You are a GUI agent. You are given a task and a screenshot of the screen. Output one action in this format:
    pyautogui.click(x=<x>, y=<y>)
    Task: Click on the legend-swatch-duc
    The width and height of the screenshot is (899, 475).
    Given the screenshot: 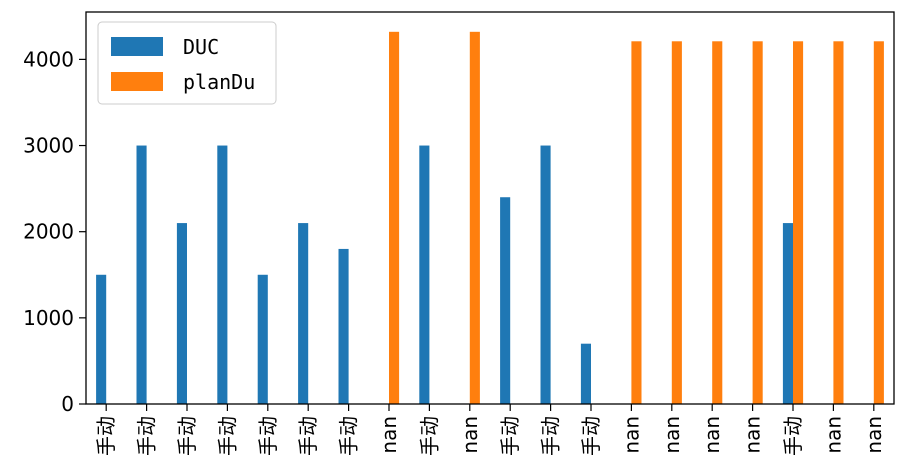 What is the action you would take?
    pyautogui.click(x=137, y=46)
    